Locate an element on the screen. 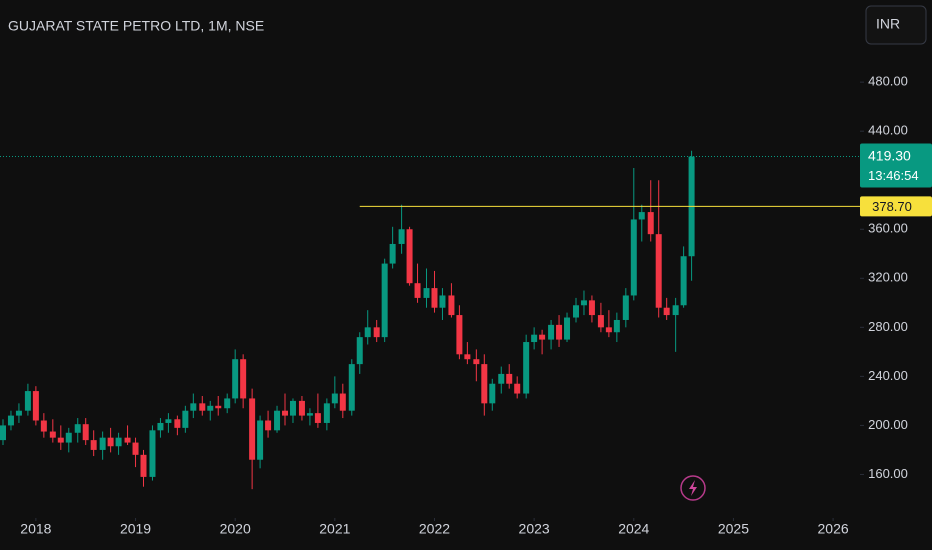 The height and width of the screenshot is (550, 932). hline-label: 378.70 is located at coordinates (892, 206).